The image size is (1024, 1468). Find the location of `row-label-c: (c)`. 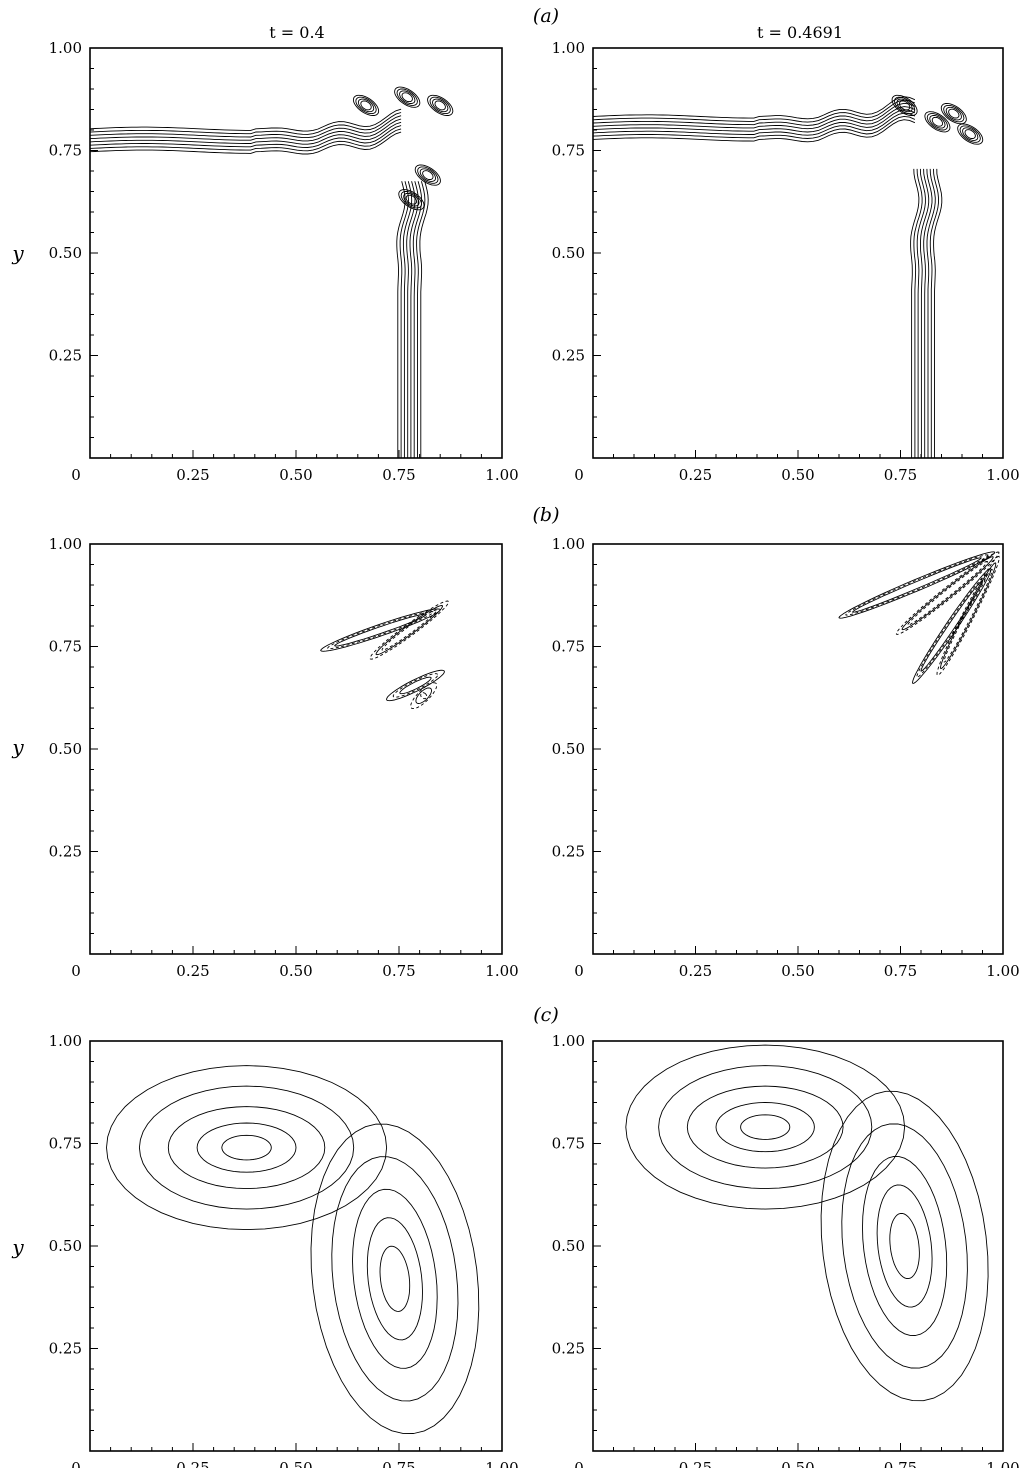

row-label-c: (c) is located at coordinates (545, 1015).